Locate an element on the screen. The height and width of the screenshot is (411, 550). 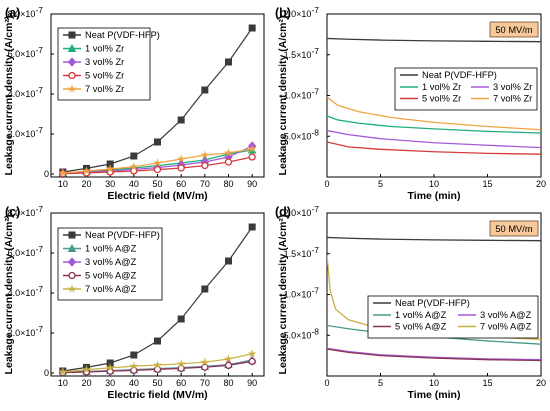
x-tick-label: 10 is located at coordinates (434, 383).